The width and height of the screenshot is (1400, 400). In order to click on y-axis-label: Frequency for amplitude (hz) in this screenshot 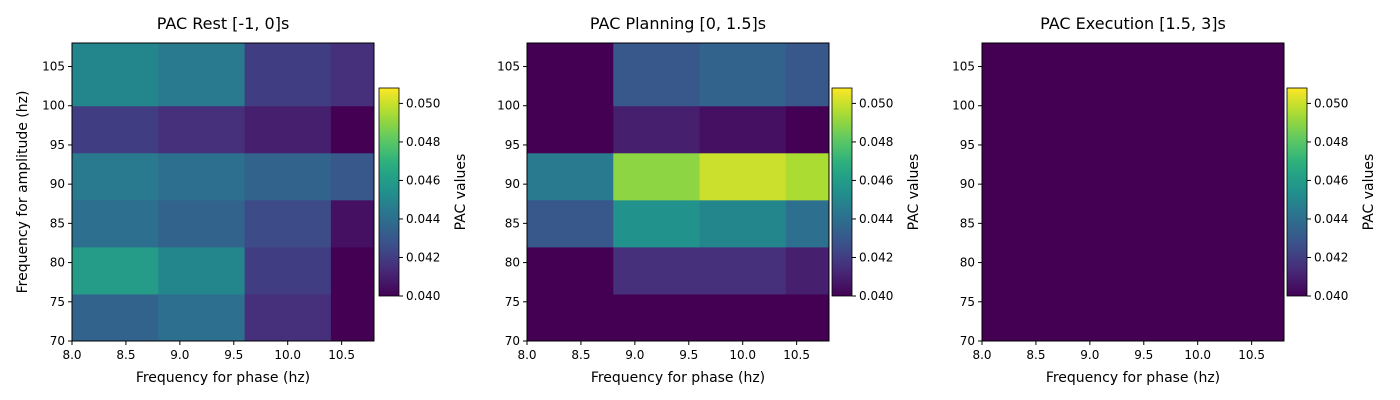, I will do `click(23, 192)`.